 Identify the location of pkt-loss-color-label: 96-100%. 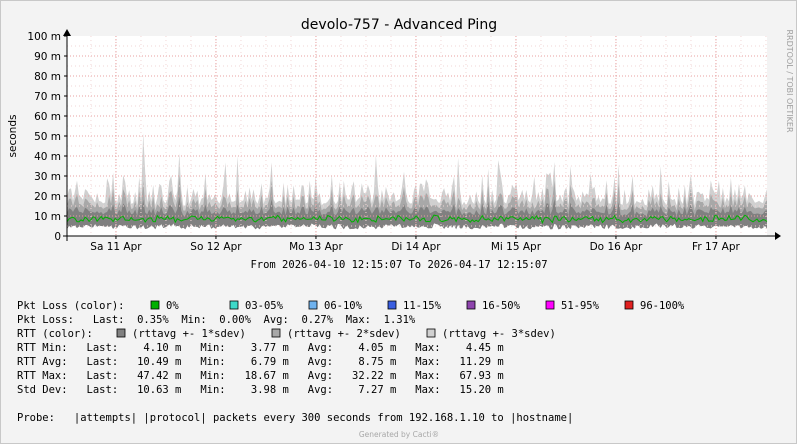
(662, 306).